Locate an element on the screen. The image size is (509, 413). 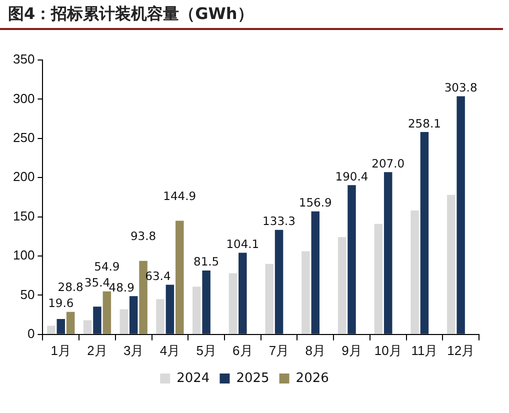
data-label: 54.9 is located at coordinates (107, 267).